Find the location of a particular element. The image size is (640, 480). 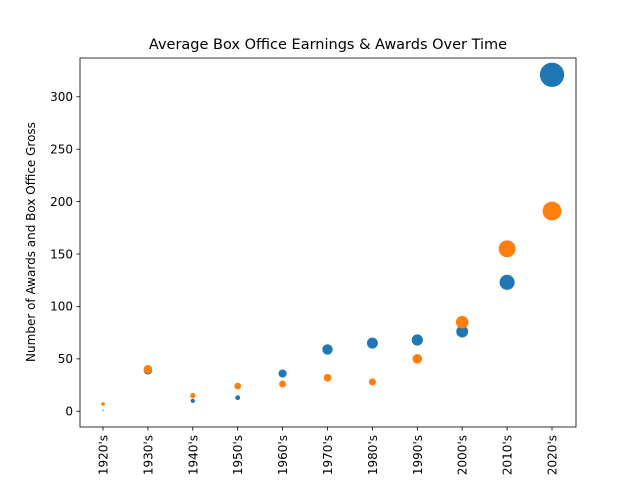

x-tick-label: 1940's is located at coordinates (193, 455).